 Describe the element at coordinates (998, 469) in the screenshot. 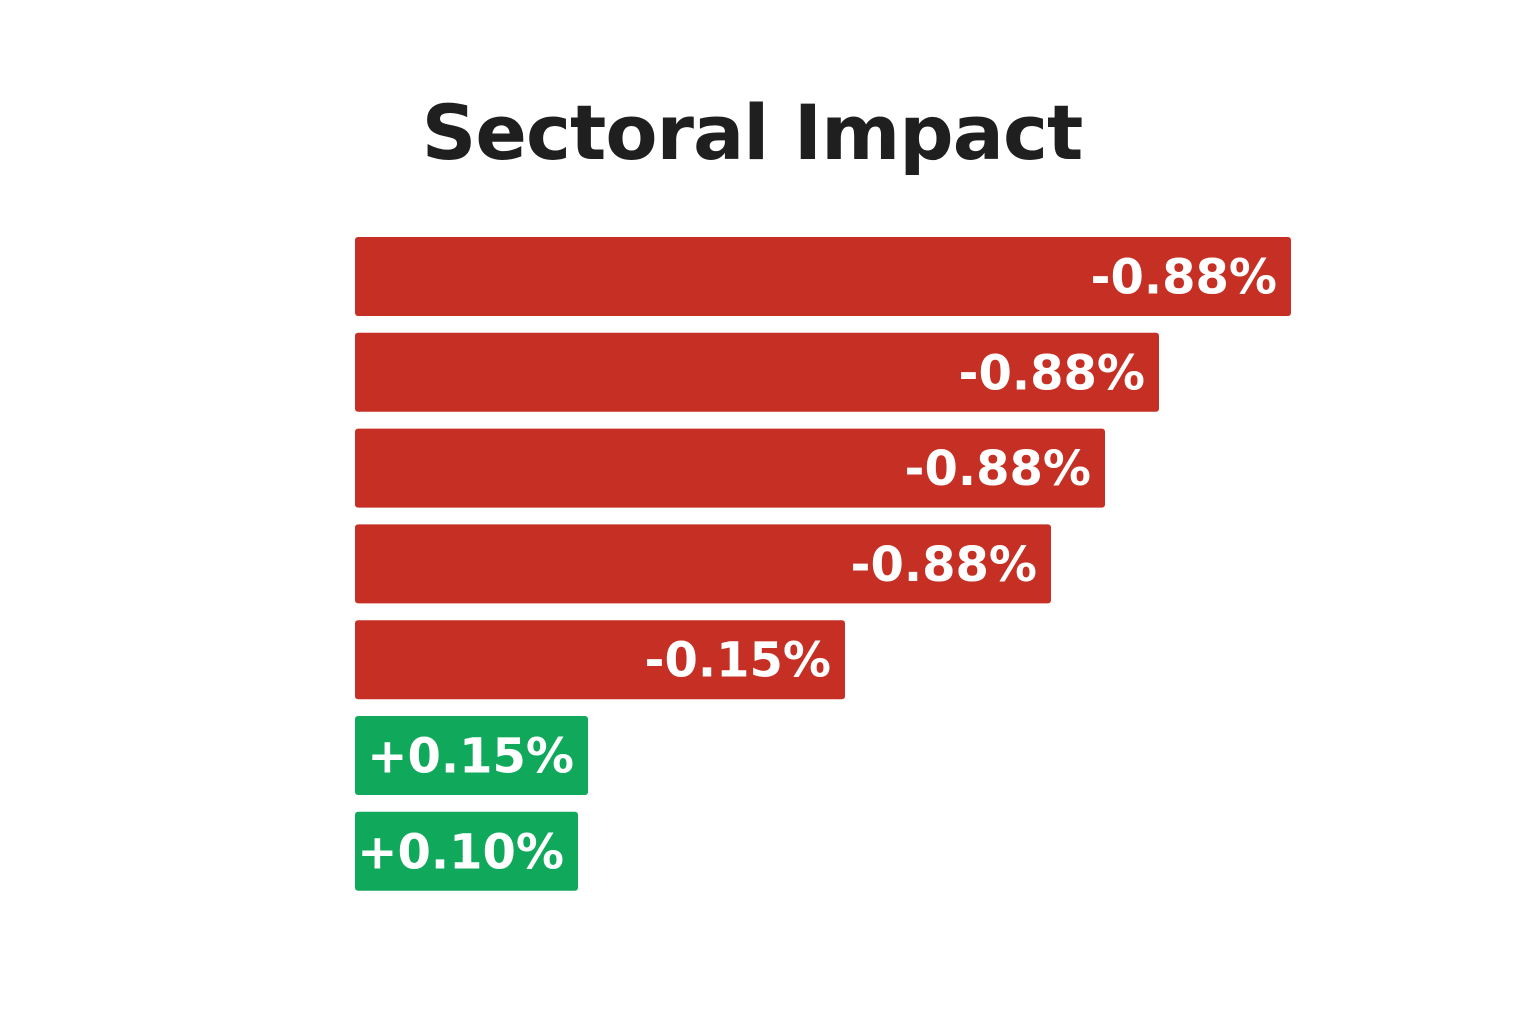

I see `bar-value-label-3: -0.88%` at that location.